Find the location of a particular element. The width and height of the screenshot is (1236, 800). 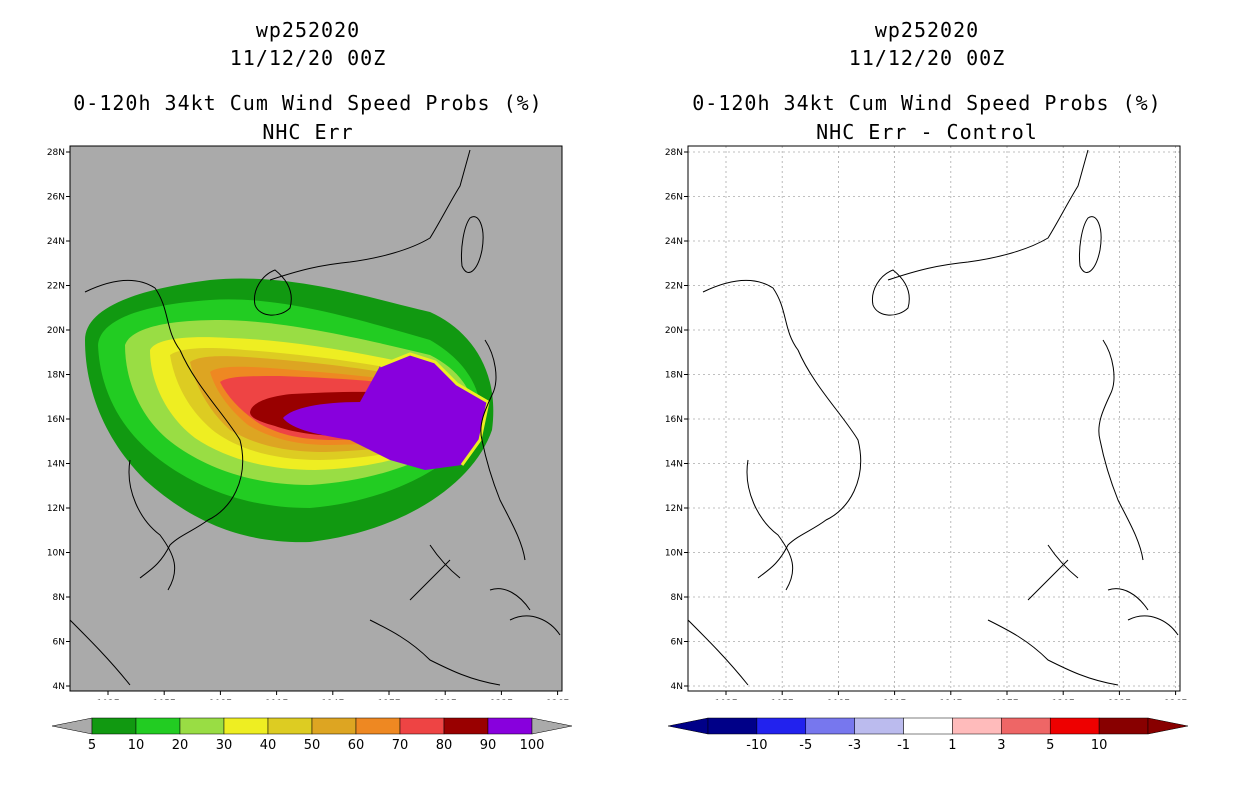

right-lon-axis: 102E 105E 108E 111E 114E 117E 120E 123E 126E is located at coordinates (951, 695).